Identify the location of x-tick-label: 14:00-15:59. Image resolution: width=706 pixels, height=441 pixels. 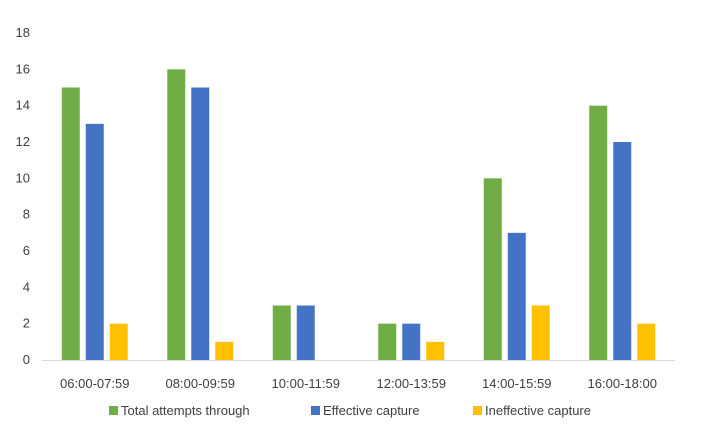
(516, 383).